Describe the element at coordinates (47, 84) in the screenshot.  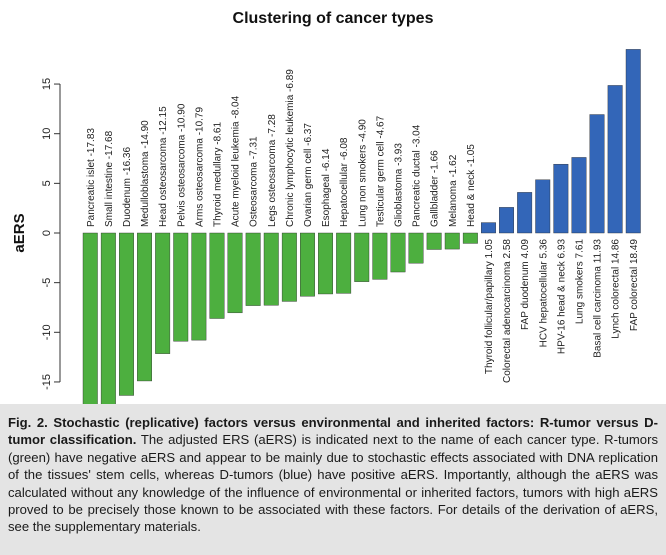
I see `y-tick-label: 15` at that location.